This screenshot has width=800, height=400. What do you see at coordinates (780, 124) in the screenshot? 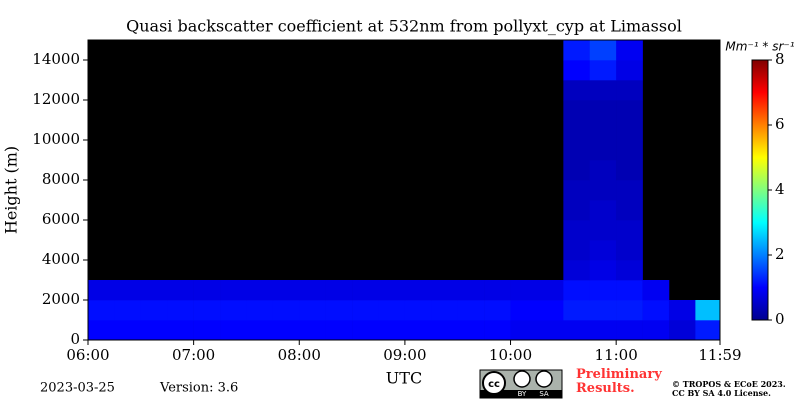
I see `colorbar-tick-label: 6` at bounding box center [780, 124].